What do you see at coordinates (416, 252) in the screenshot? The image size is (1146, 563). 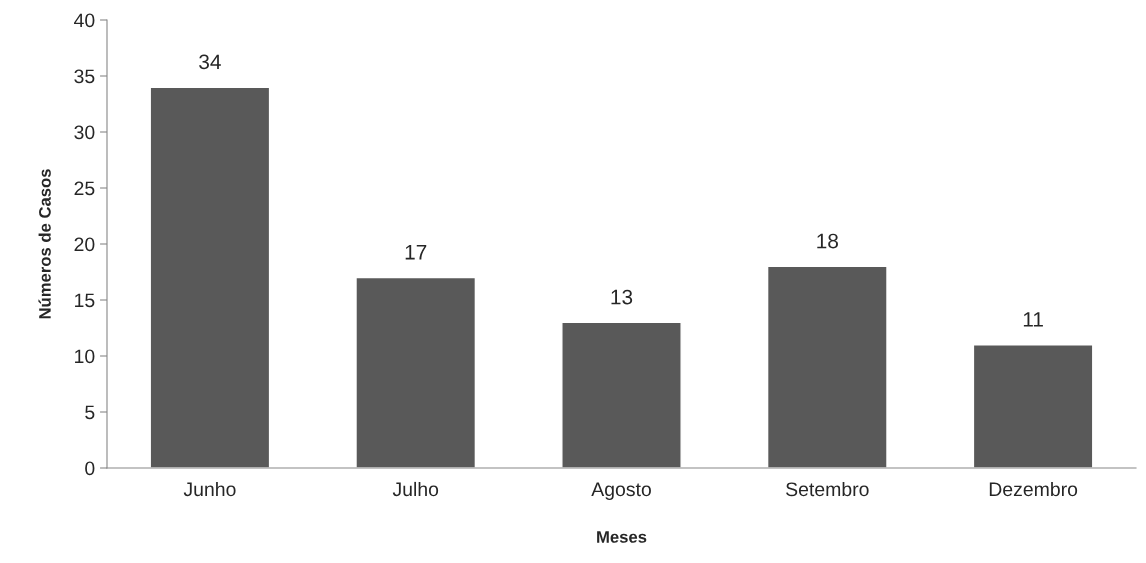 I see `data-label: 17` at bounding box center [416, 252].